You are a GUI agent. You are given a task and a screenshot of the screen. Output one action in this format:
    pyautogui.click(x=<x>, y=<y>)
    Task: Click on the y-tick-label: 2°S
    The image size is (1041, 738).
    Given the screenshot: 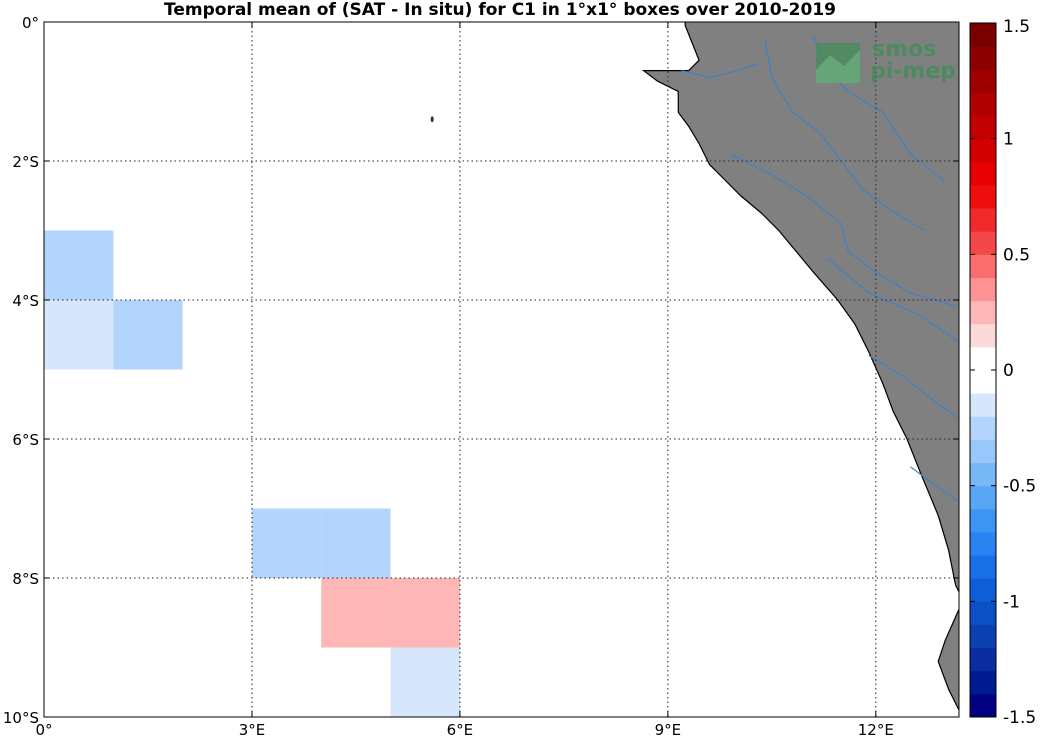 What is the action you would take?
    pyautogui.click(x=25, y=162)
    